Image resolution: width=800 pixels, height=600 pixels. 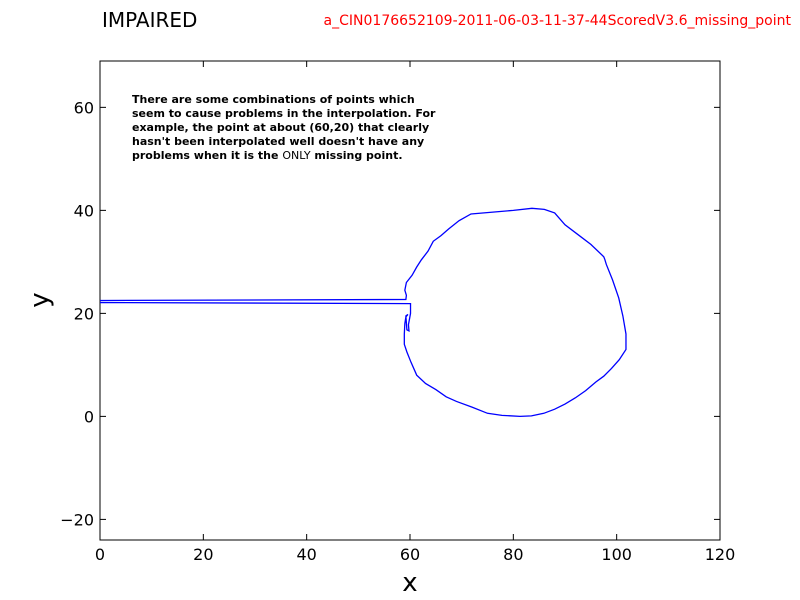 What do you see at coordinates (84, 210) in the screenshot?
I see `y-tick-label: 40` at bounding box center [84, 210].